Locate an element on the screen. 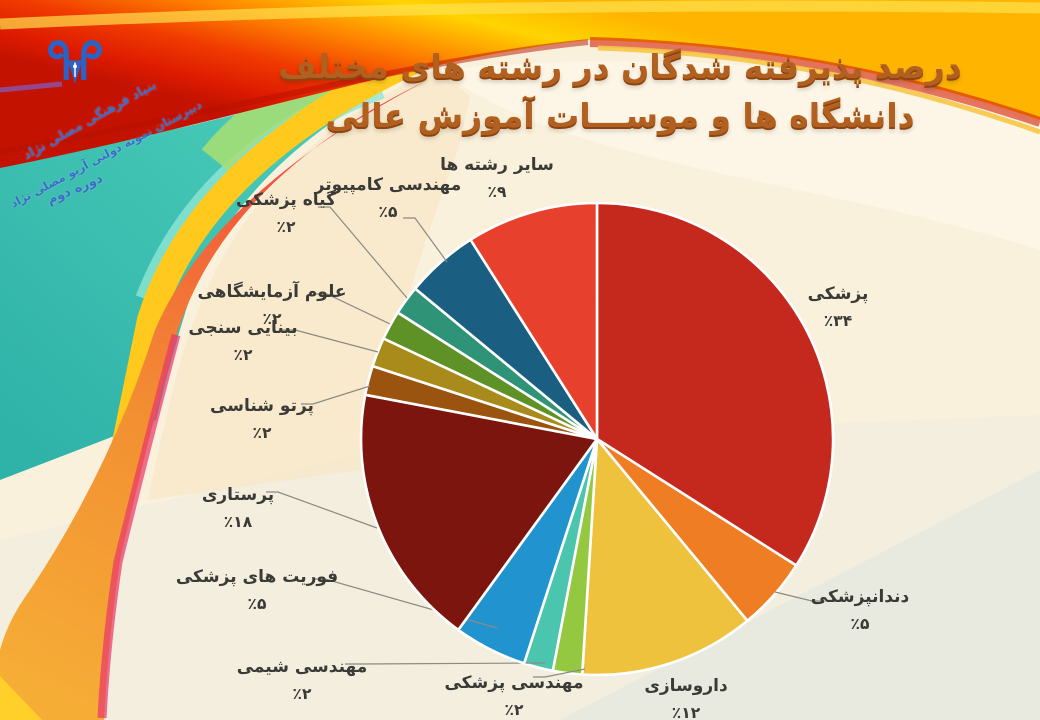  pie-label-name: فوریت های پزشکی is located at coordinates (257, 577).